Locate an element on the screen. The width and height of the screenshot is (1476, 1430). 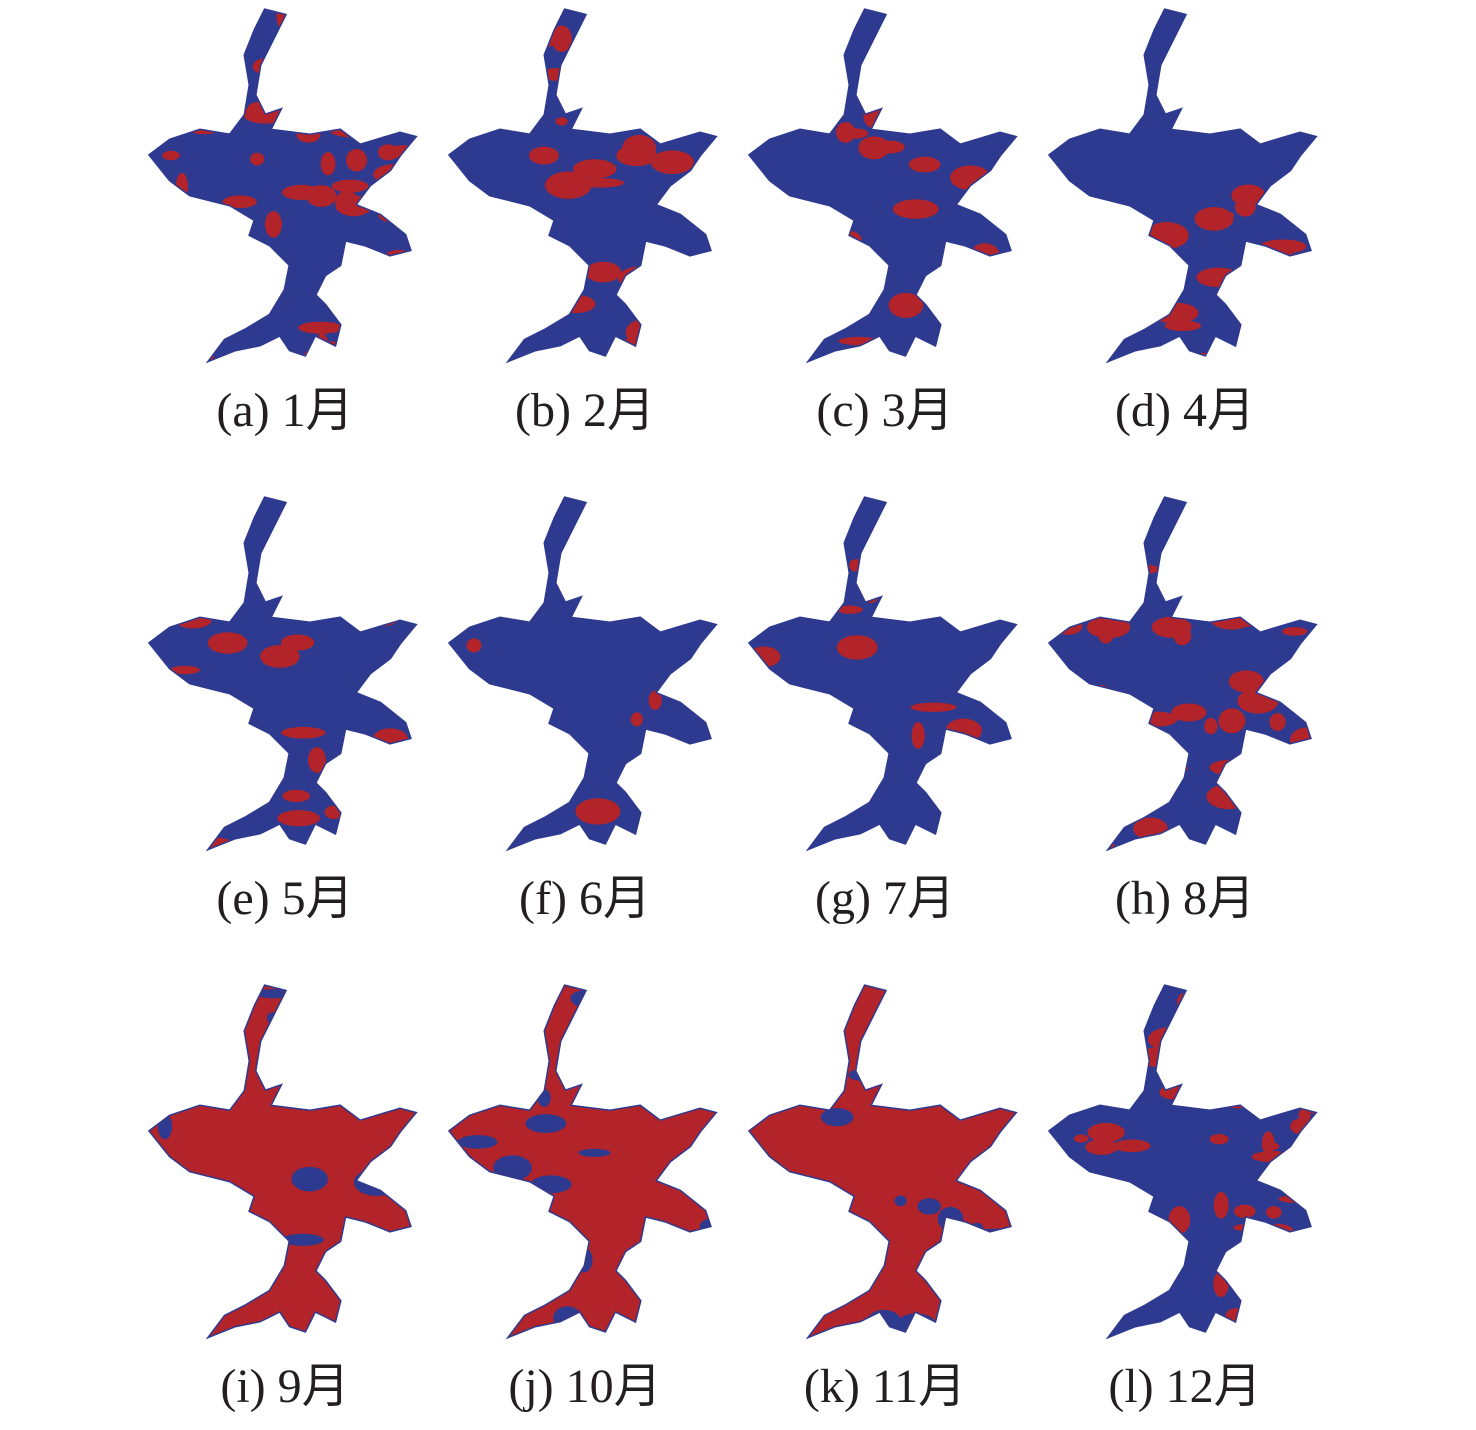
panel-label: (i) 9月 is located at coordinates (284, 1386).